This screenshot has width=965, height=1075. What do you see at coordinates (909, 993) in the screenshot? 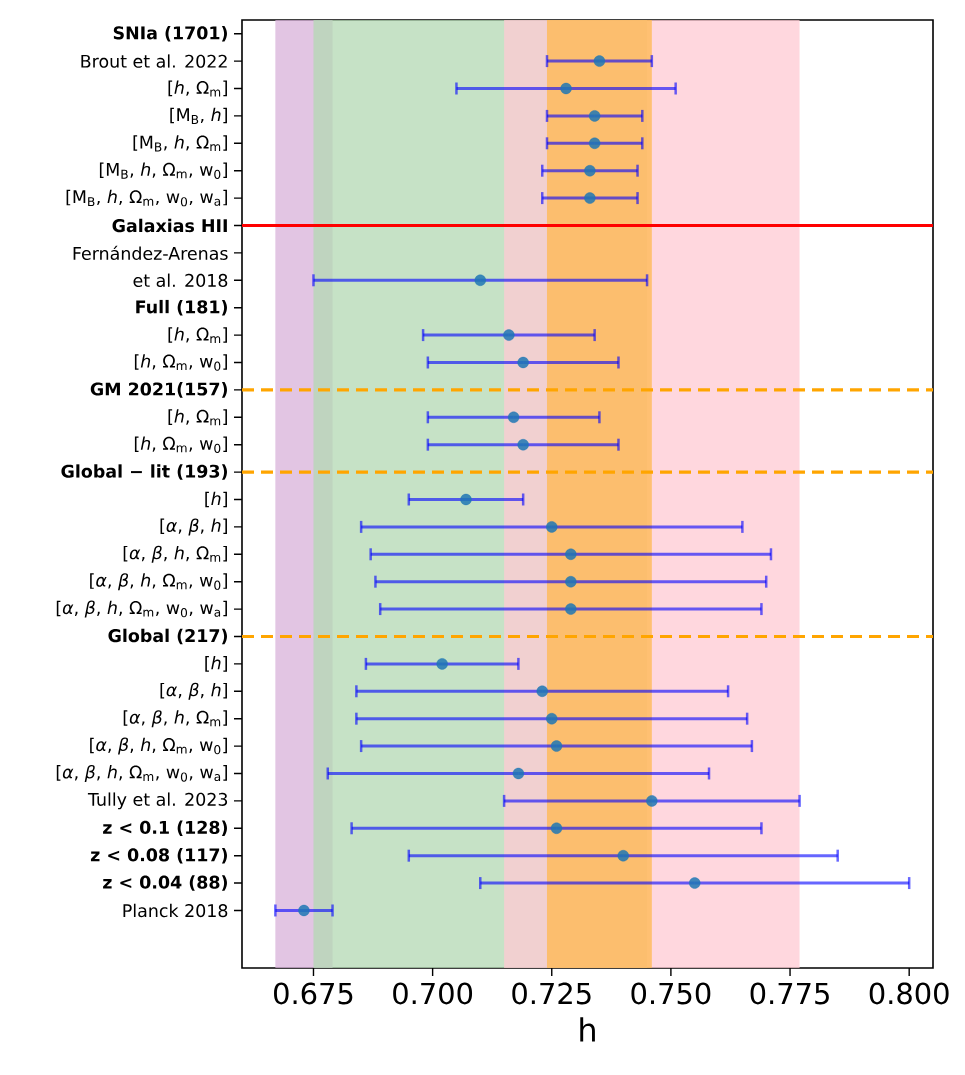
I see `x-tick-label: 0.800` at bounding box center [909, 993].